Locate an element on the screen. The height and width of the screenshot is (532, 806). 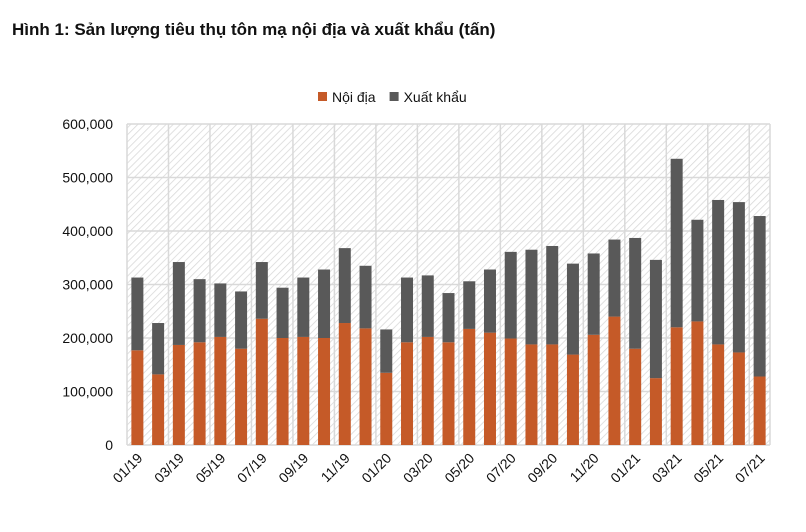
y-tick-label: 500,000 is located at coordinates (87, 178).